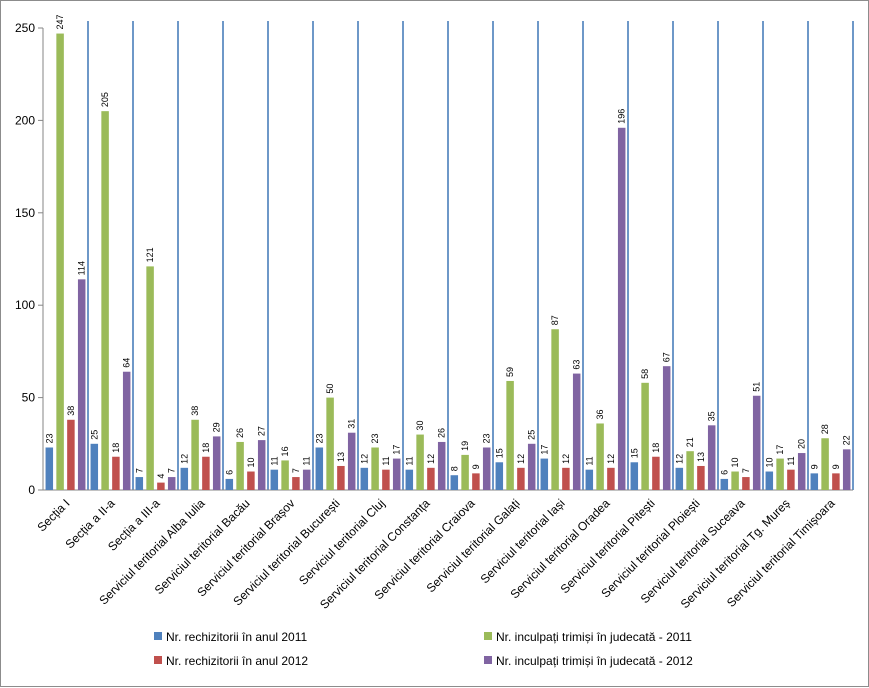  Describe the element at coordinates (217, 427) in the screenshot. I see `data-label: 29` at that location.